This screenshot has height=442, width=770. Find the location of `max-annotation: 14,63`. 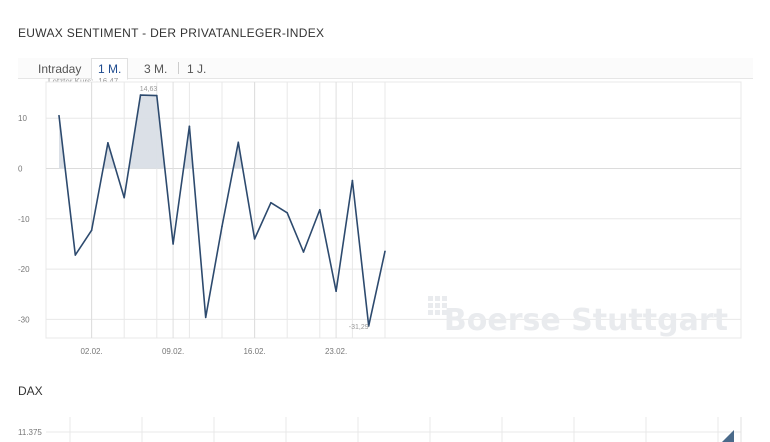

max-annotation: 14,63 is located at coordinates (149, 89).